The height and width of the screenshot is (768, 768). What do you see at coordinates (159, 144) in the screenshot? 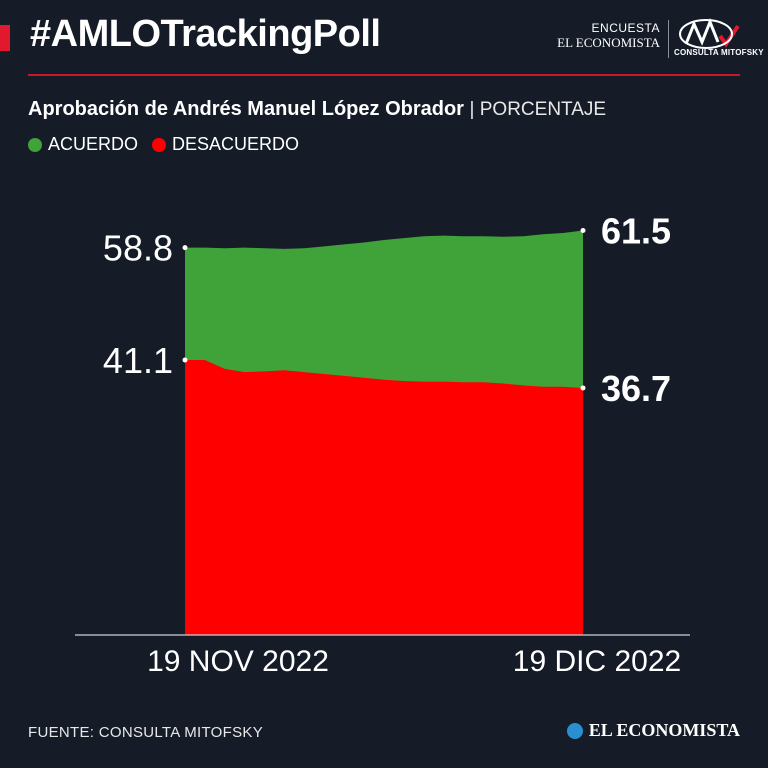
I see `legend-dot-desacuerdo` at bounding box center [159, 144].